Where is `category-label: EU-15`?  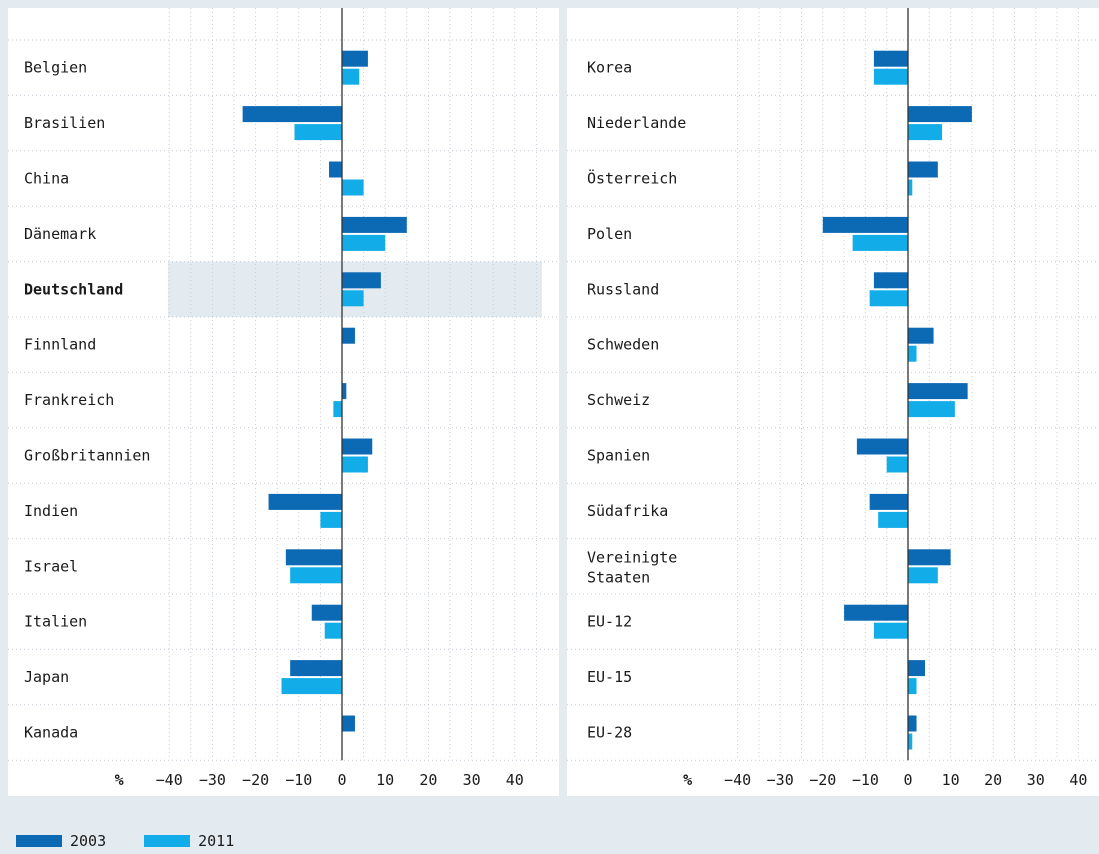
category-label: EU-15 is located at coordinates (609, 677).